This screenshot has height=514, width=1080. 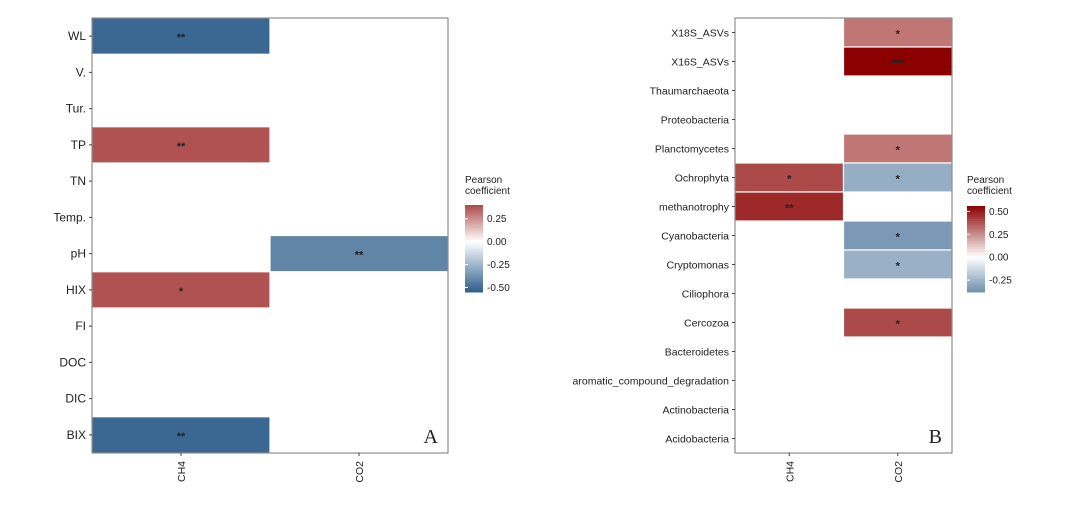 I want to click on y-tick-label: Thaumarchaeota, so click(x=690, y=92).